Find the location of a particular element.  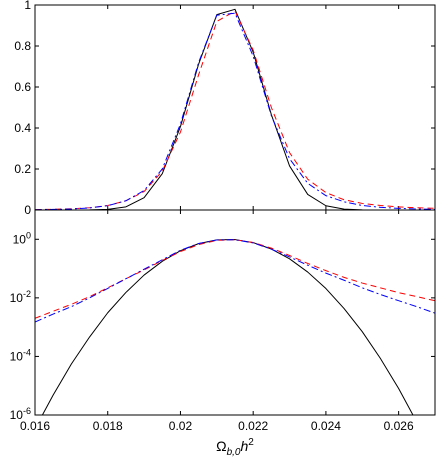

x-tick-label: 0.02 is located at coordinates (181, 426).